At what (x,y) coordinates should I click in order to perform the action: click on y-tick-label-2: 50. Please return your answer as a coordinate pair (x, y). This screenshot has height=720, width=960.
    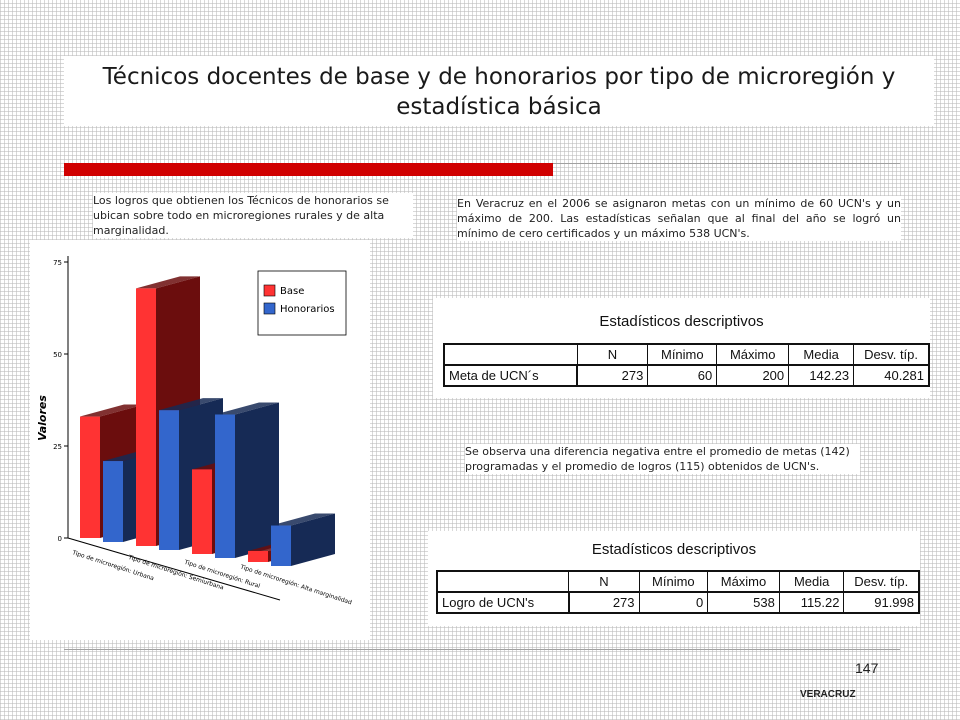
    Looking at the image, I should click on (57, 355).